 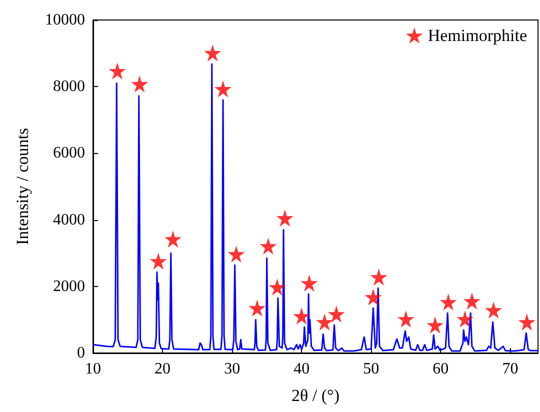 What do you see at coordinates (69, 219) in the screenshot?
I see `y-tick-label: 4000` at bounding box center [69, 219].